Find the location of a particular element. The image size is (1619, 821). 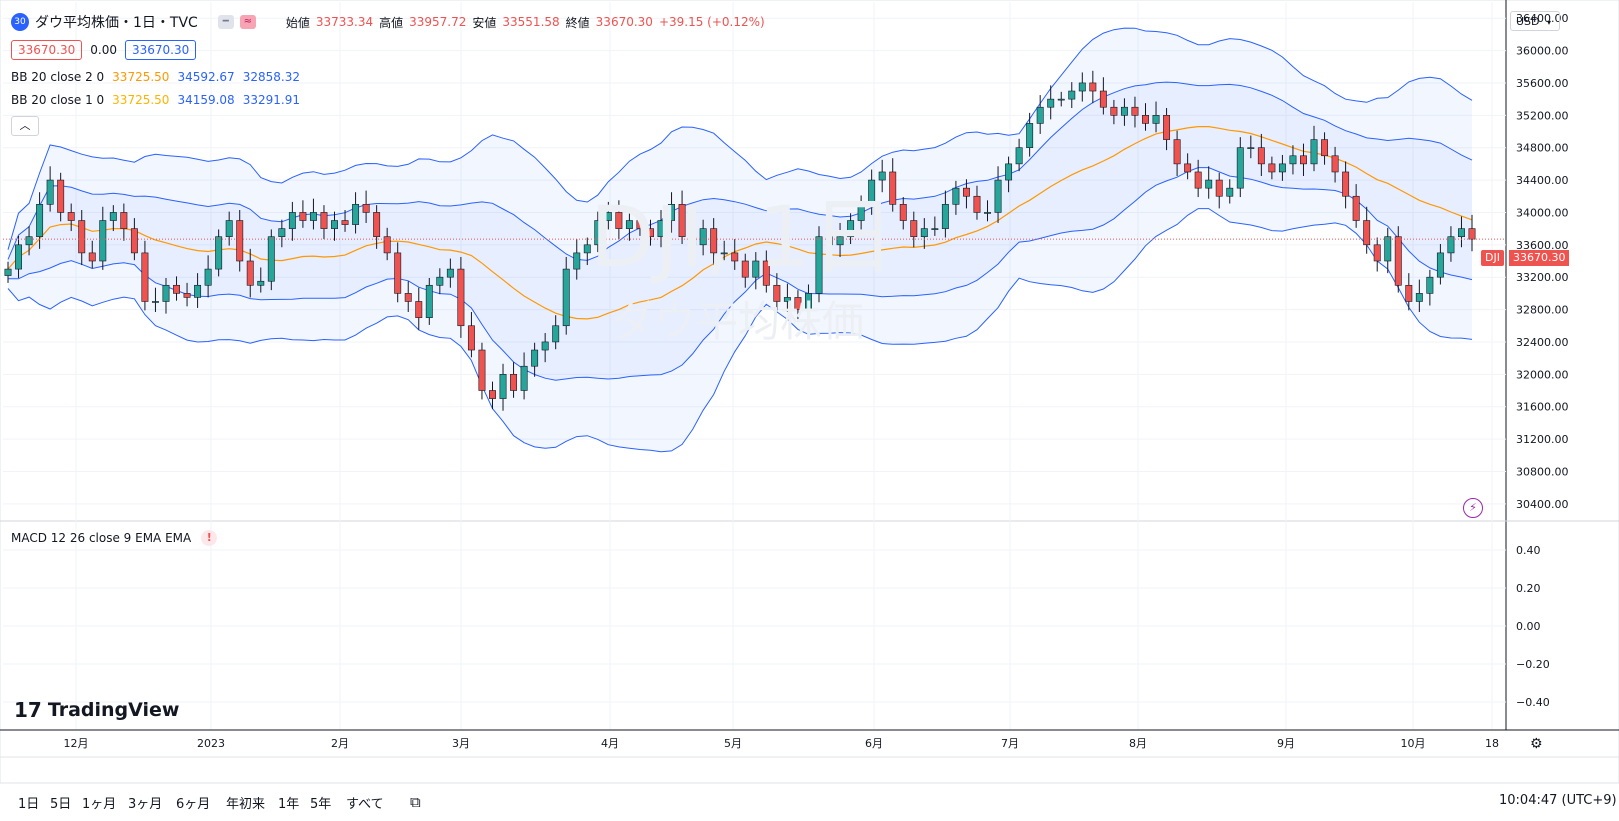

range-1y: 1年 is located at coordinates (289, 804).